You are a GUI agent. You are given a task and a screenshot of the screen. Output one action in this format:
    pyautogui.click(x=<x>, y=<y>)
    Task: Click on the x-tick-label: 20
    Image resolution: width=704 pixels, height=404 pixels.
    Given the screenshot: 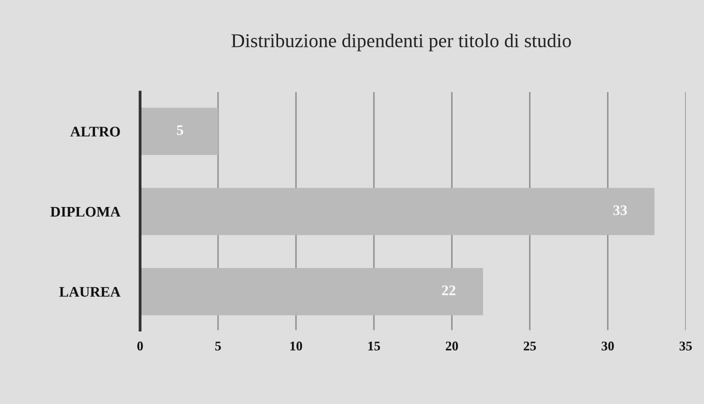 What is the action you would take?
    pyautogui.click(x=452, y=346)
    